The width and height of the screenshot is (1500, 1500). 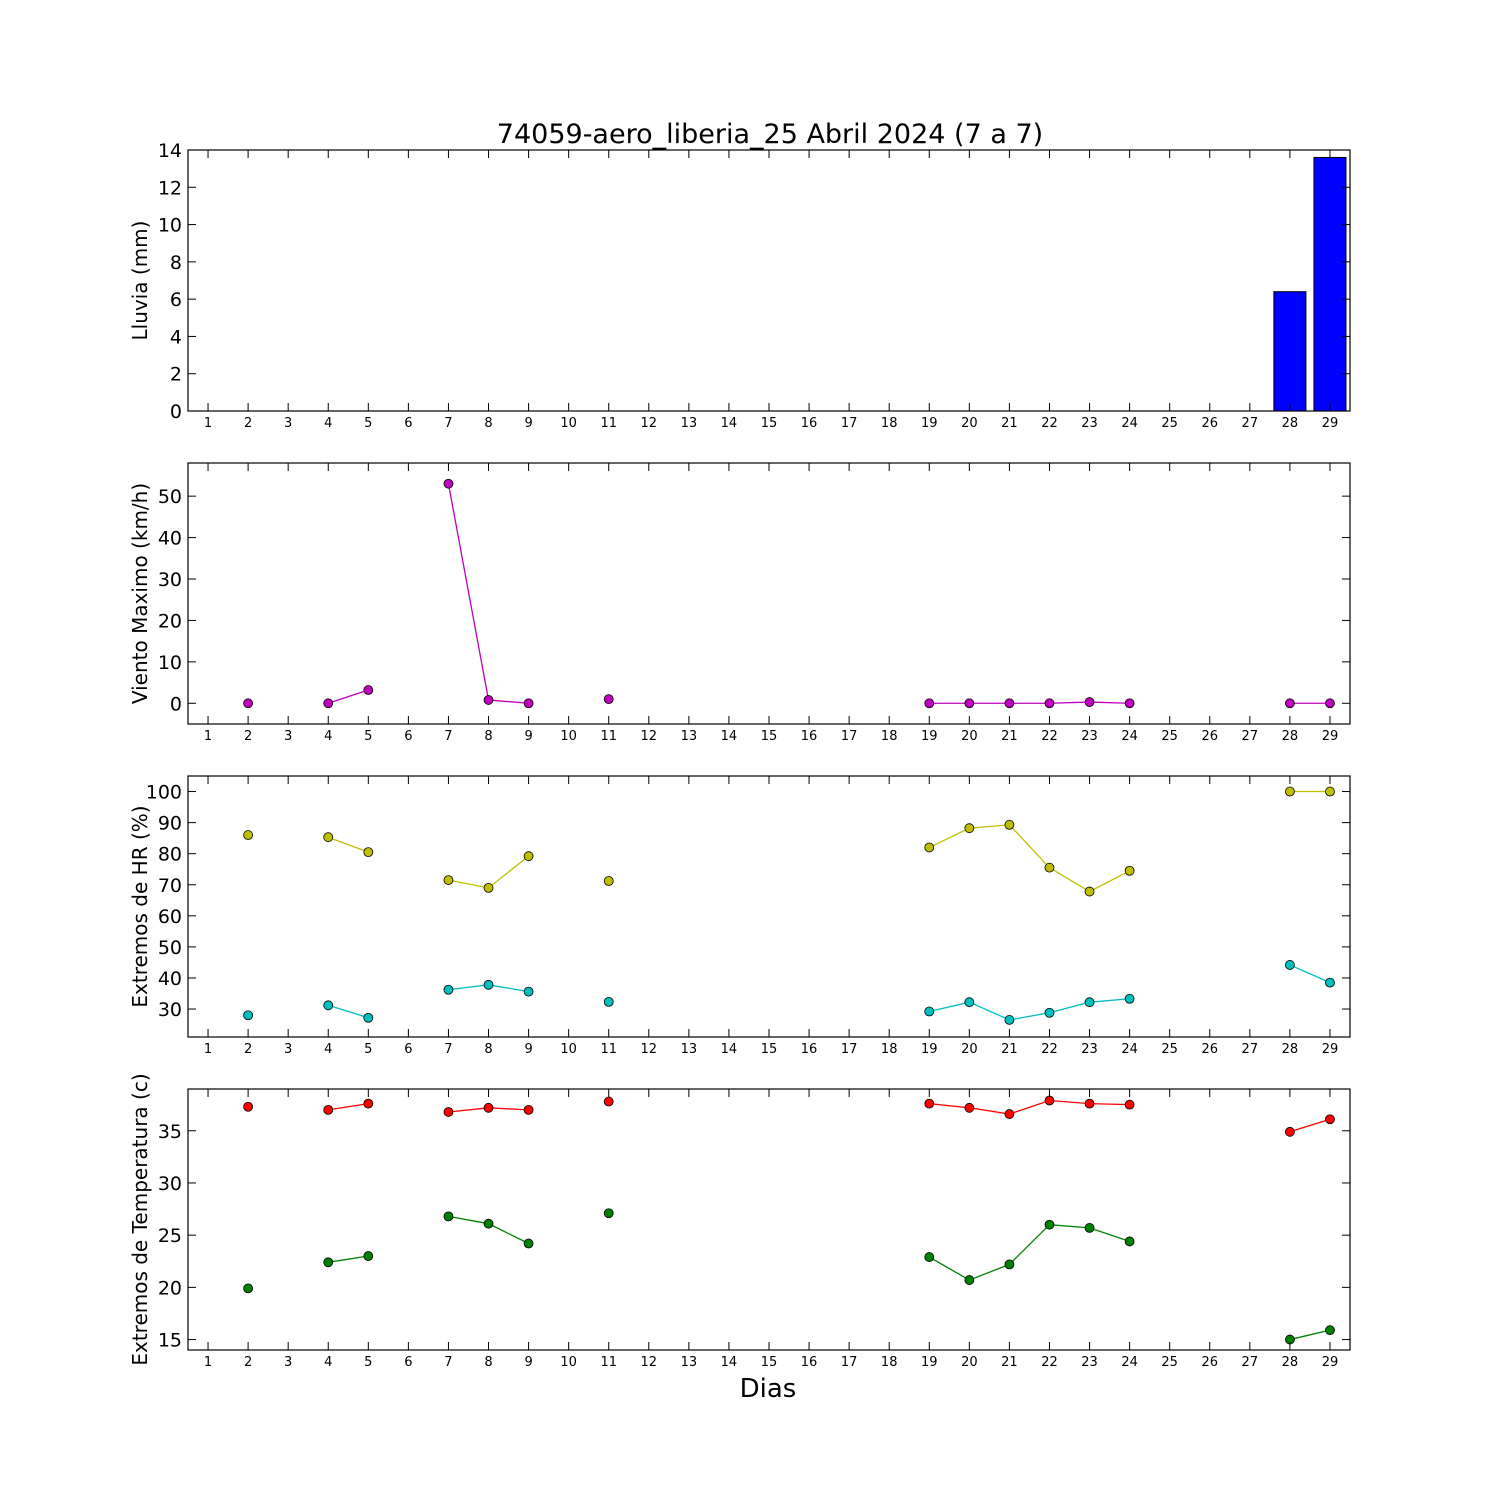 I want to click on y-tick-label: 35, so click(x=170, y=1132).